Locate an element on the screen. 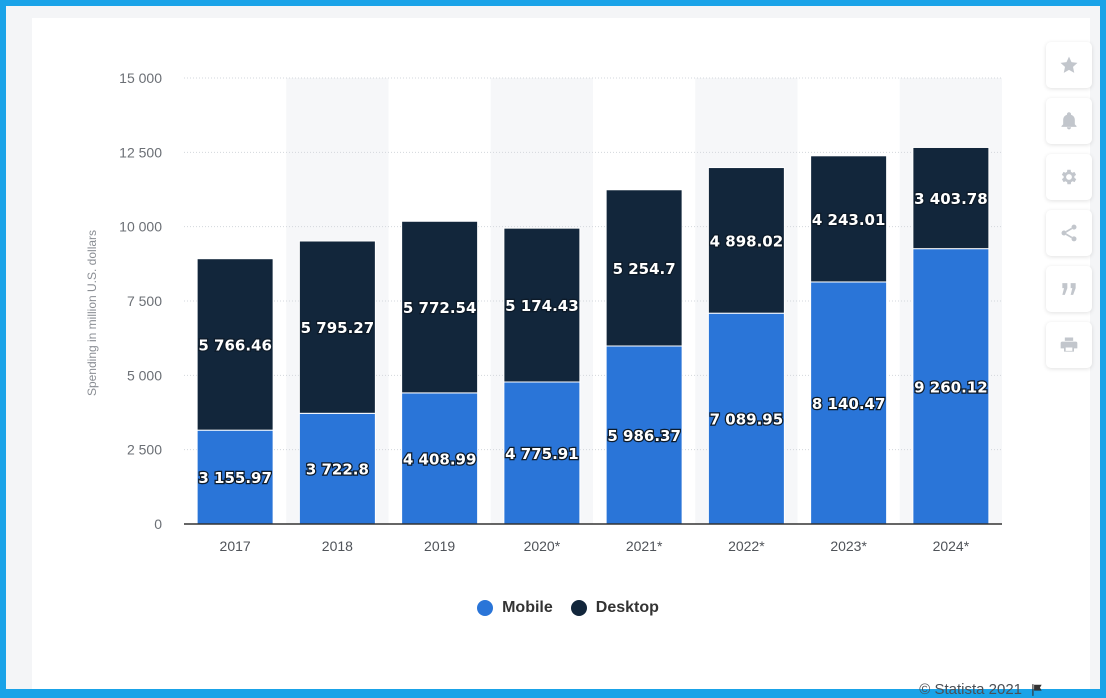 This screenshot has height=698, width=1106. y-tick-label: 12 500 is located at coordinates (140, 152).